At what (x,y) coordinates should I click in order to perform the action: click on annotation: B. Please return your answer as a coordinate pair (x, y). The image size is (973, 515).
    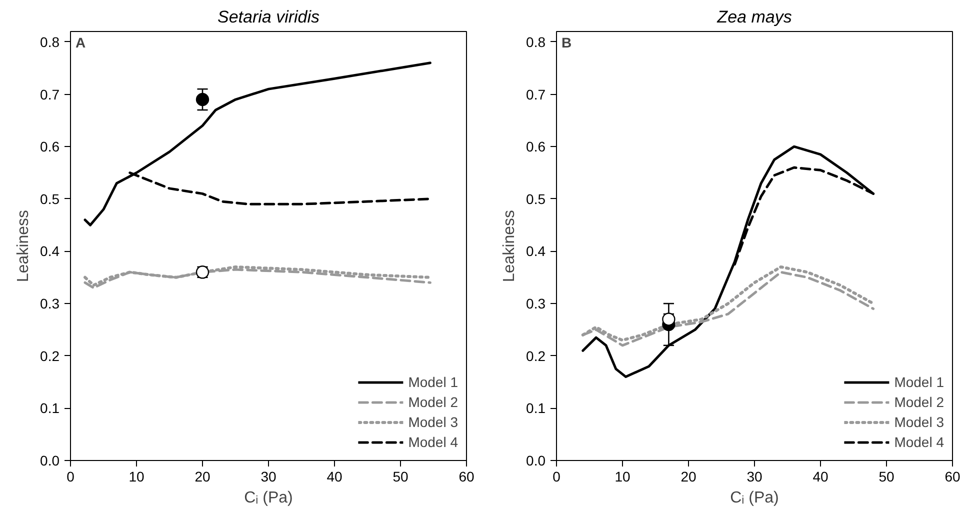
    Looking at the image, I should click on (567, 42).